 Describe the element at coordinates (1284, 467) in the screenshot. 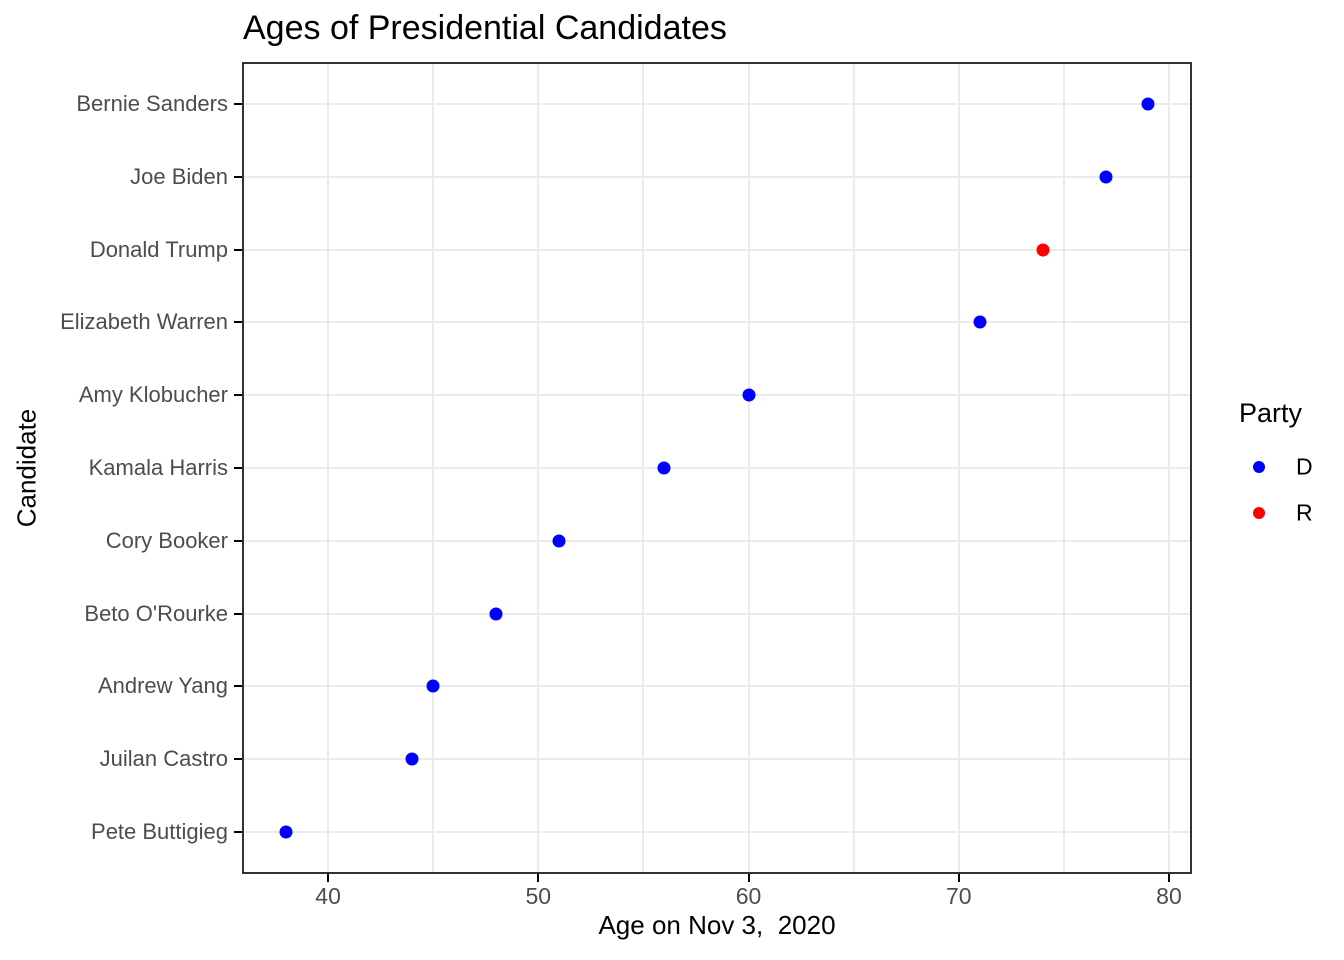

I see `legend-item-d: D` at that location.